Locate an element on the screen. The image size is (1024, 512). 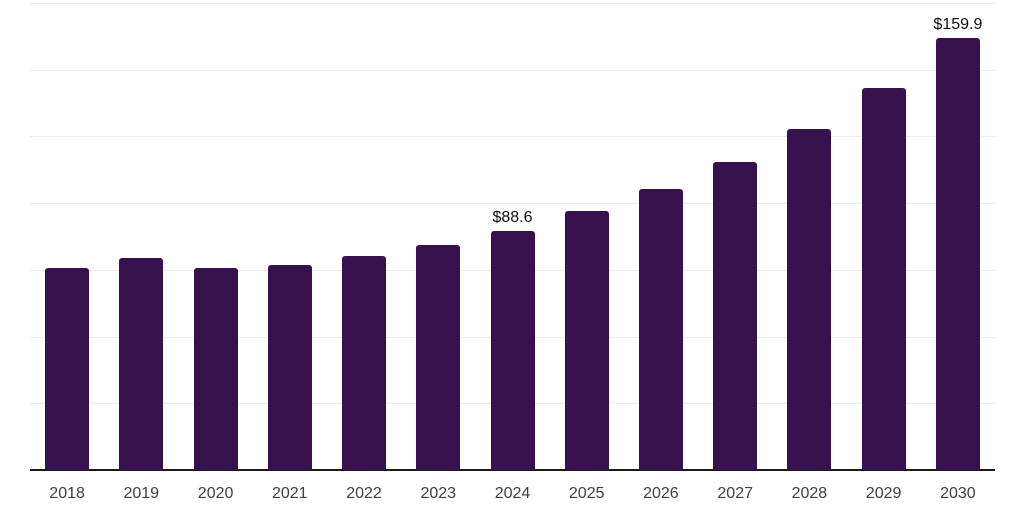
bar-2030 is located at coordinates (957, 254).